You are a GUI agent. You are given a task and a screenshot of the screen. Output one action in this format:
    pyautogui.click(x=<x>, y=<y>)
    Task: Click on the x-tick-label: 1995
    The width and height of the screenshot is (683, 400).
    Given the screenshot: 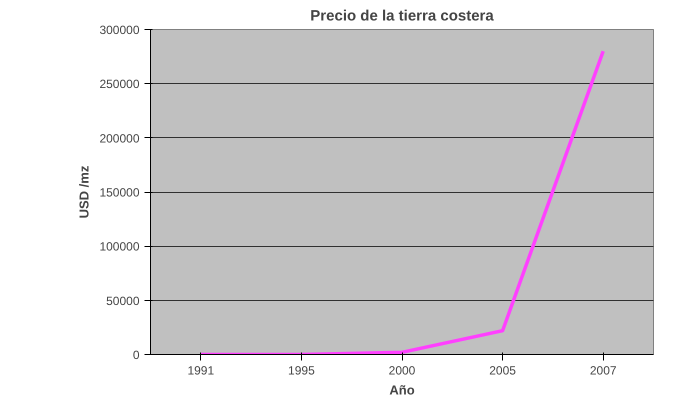 What is the action you would take?
    pyautogui.click(x=302, y=371)
    